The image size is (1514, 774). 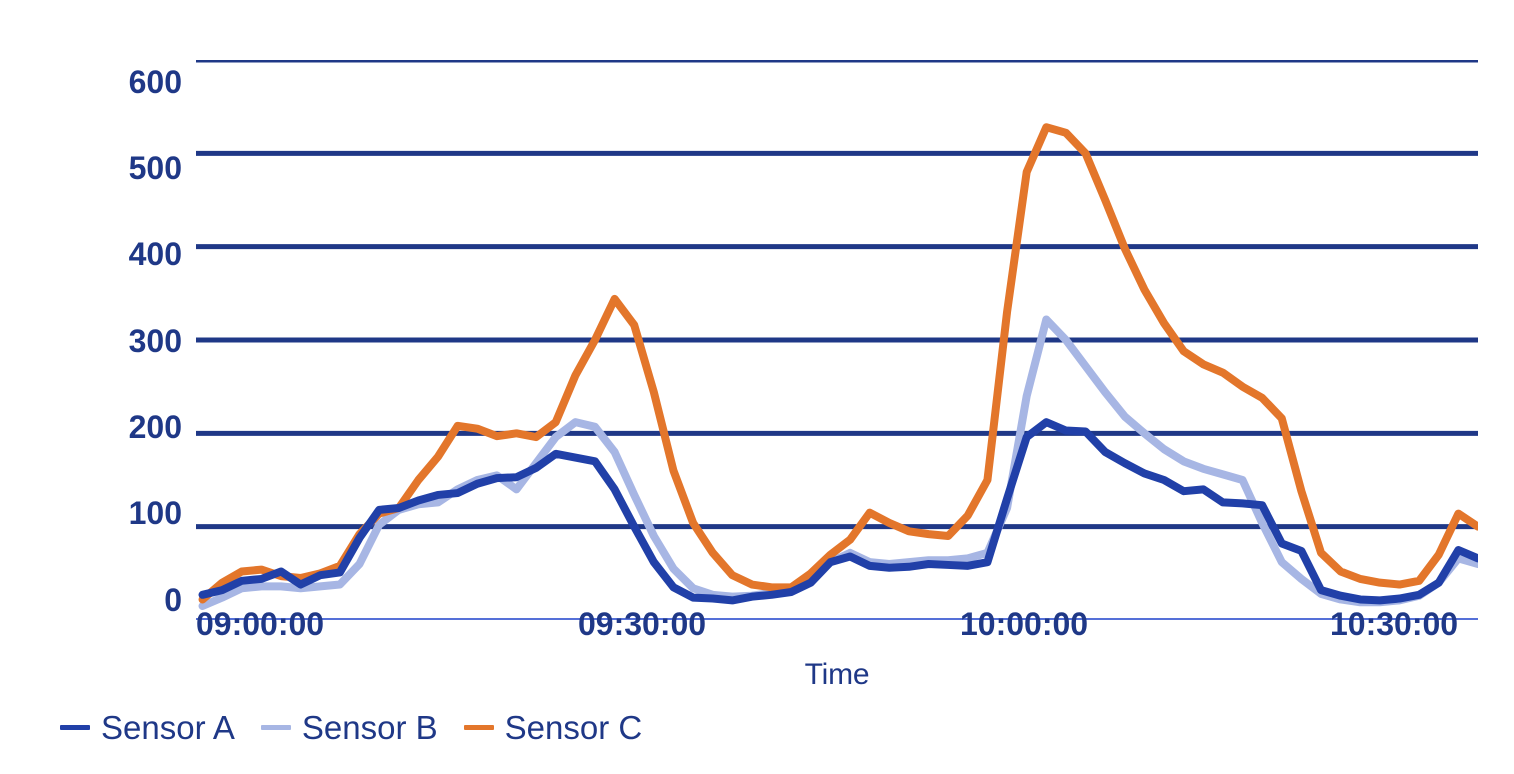 What do you see at coordinates (573, 727) in the screenshot?
I see `legend-label: Sensor C` at bounding box center [573, 727].